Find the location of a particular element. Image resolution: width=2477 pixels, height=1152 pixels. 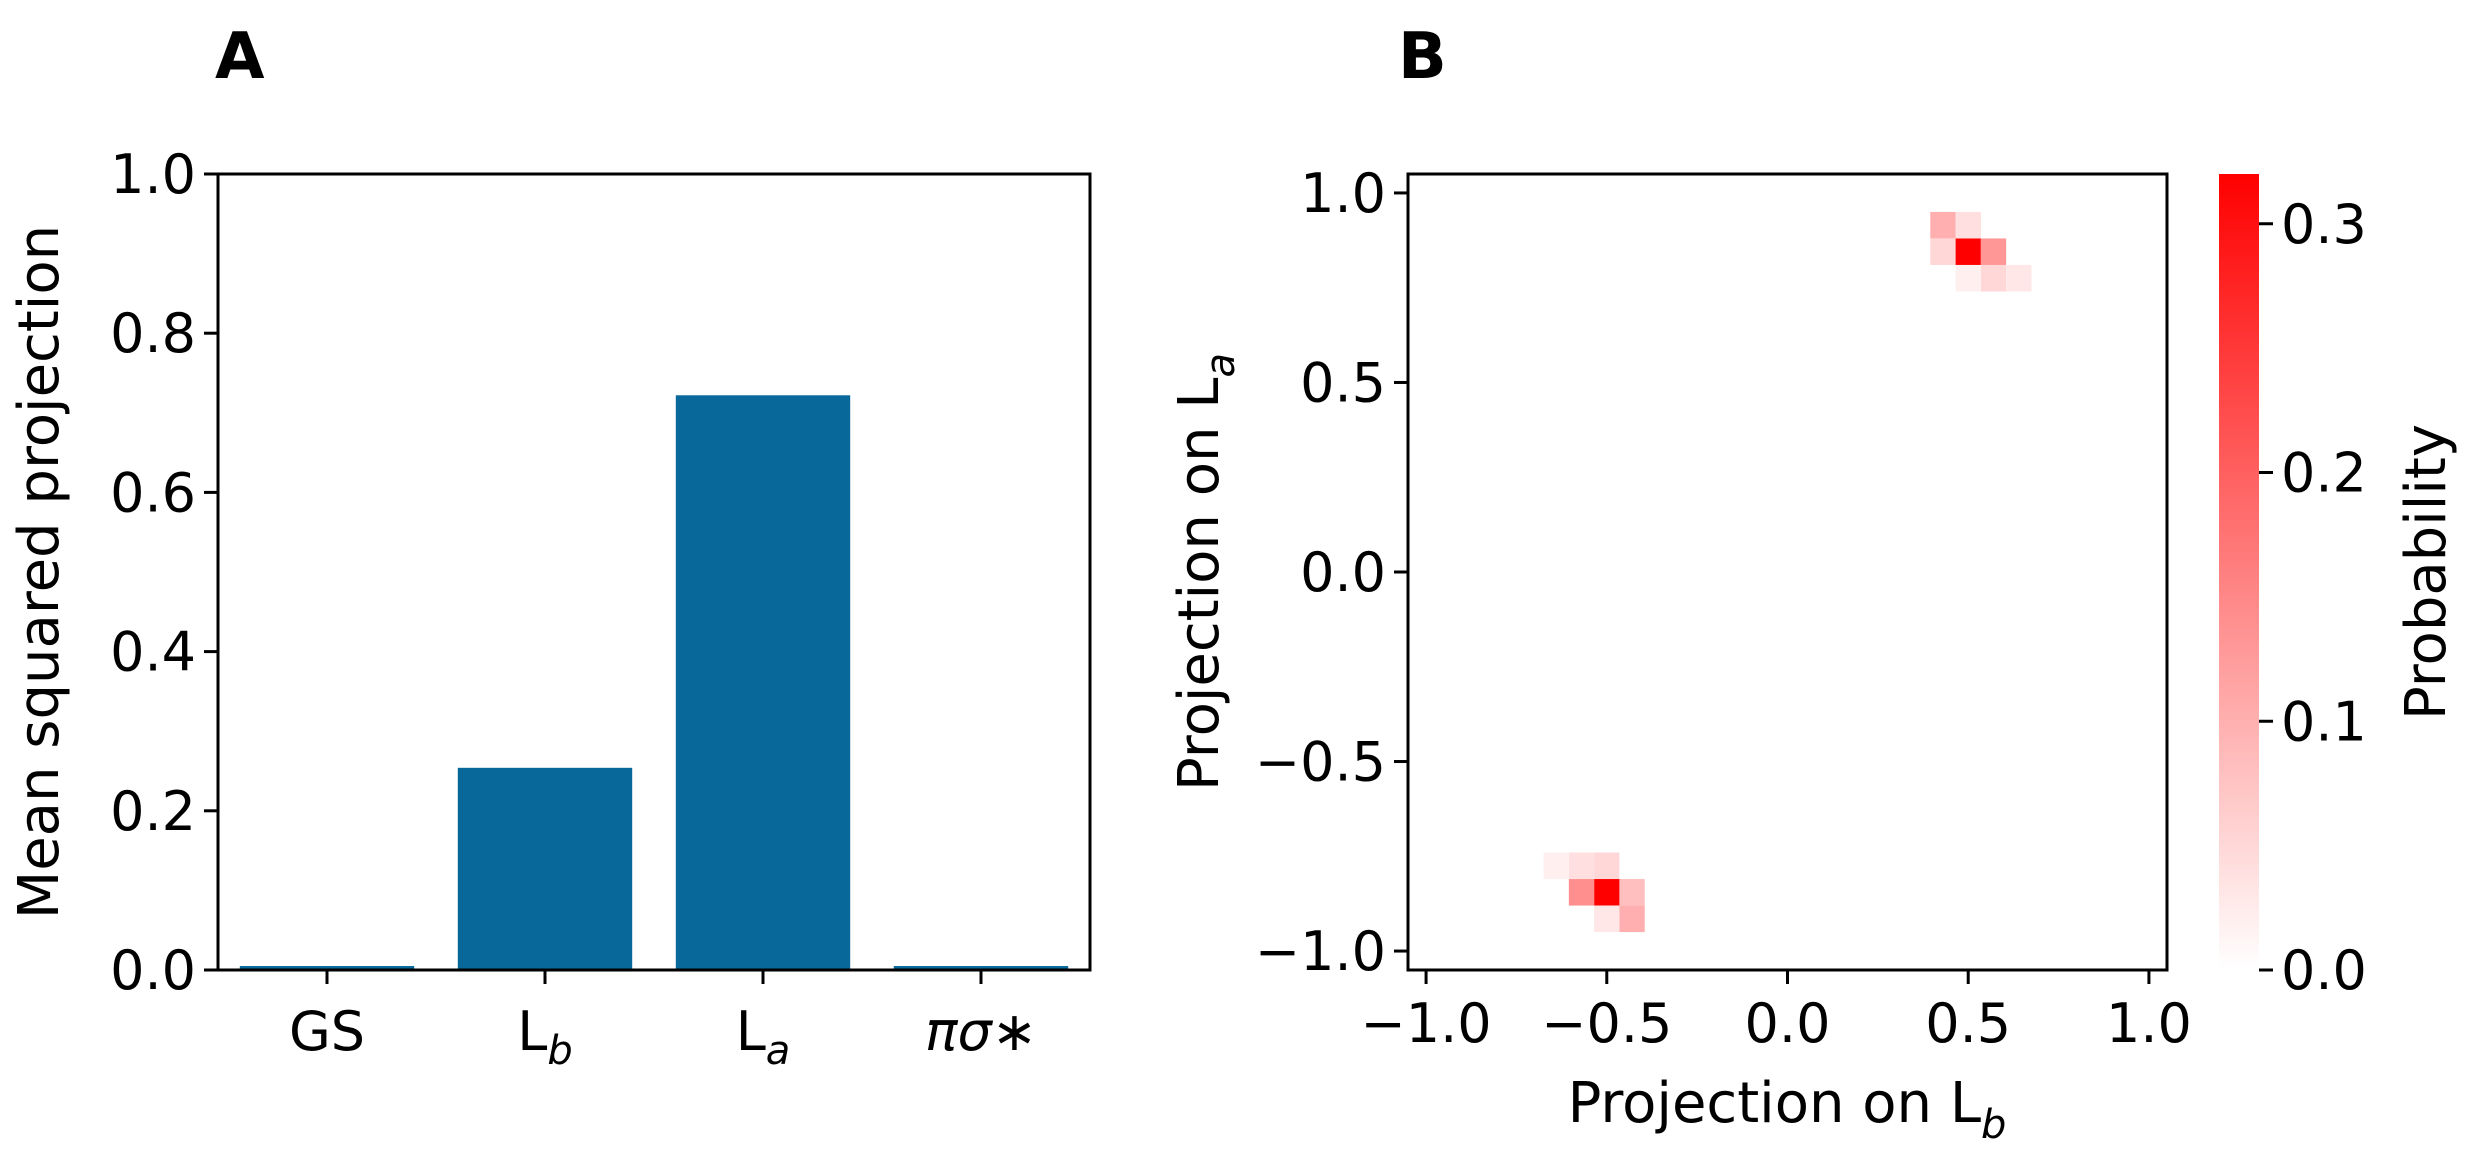

y-tick-label-b: 0.0 is located at coordinates (1343, 572).